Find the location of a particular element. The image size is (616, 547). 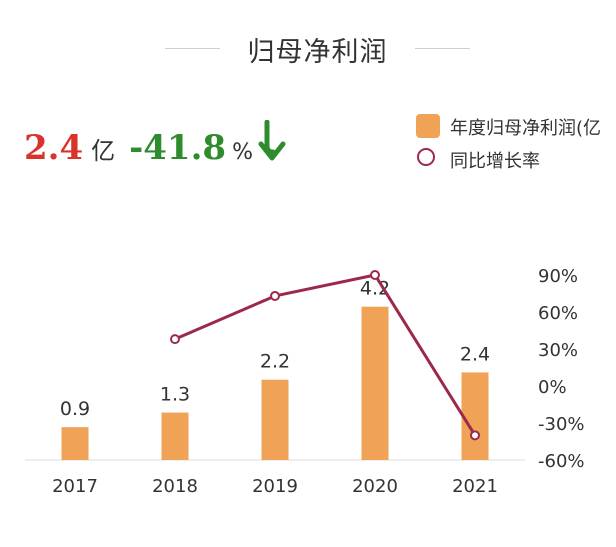

y-right-tick: 30% is located at coordinates (558, 350).